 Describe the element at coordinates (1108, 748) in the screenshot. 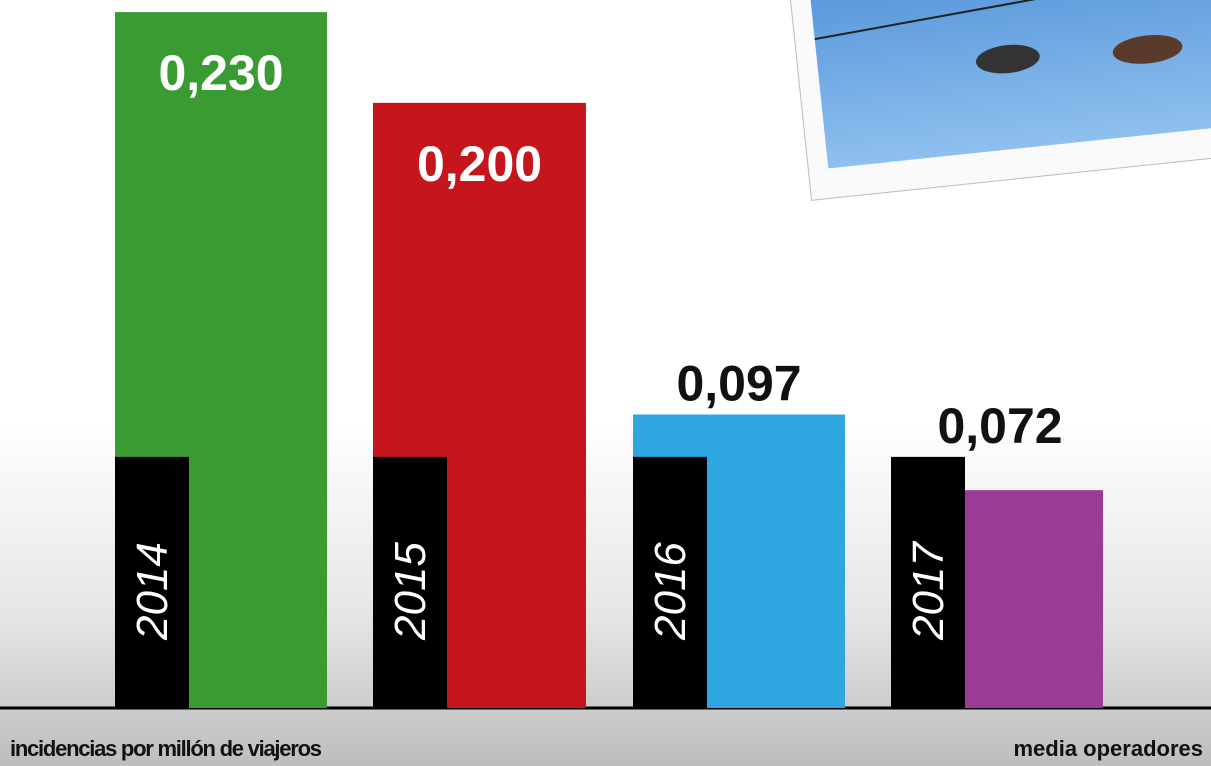

I see `legend-label: media operadores` at that location.